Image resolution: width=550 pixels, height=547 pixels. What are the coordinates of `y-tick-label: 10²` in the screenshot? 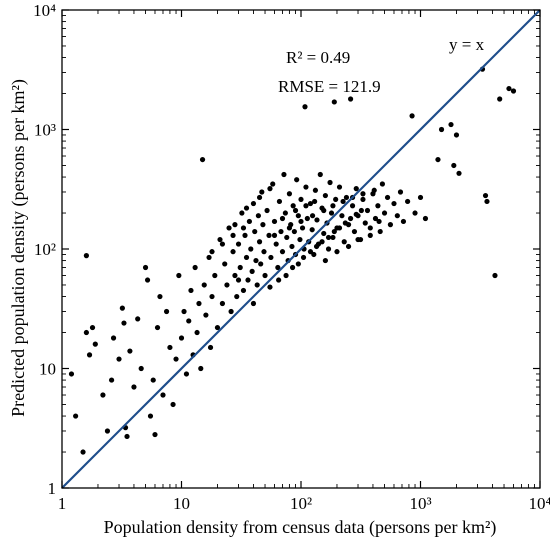 It's located at (45, 249).